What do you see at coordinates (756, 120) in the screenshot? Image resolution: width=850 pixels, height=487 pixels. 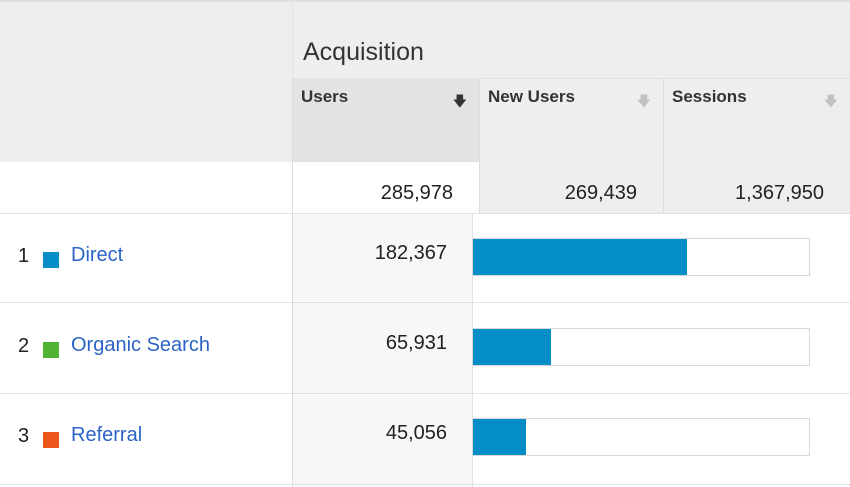 I see `column-header-sessions: Sessions 🡇` at bounding box center [756, 120].